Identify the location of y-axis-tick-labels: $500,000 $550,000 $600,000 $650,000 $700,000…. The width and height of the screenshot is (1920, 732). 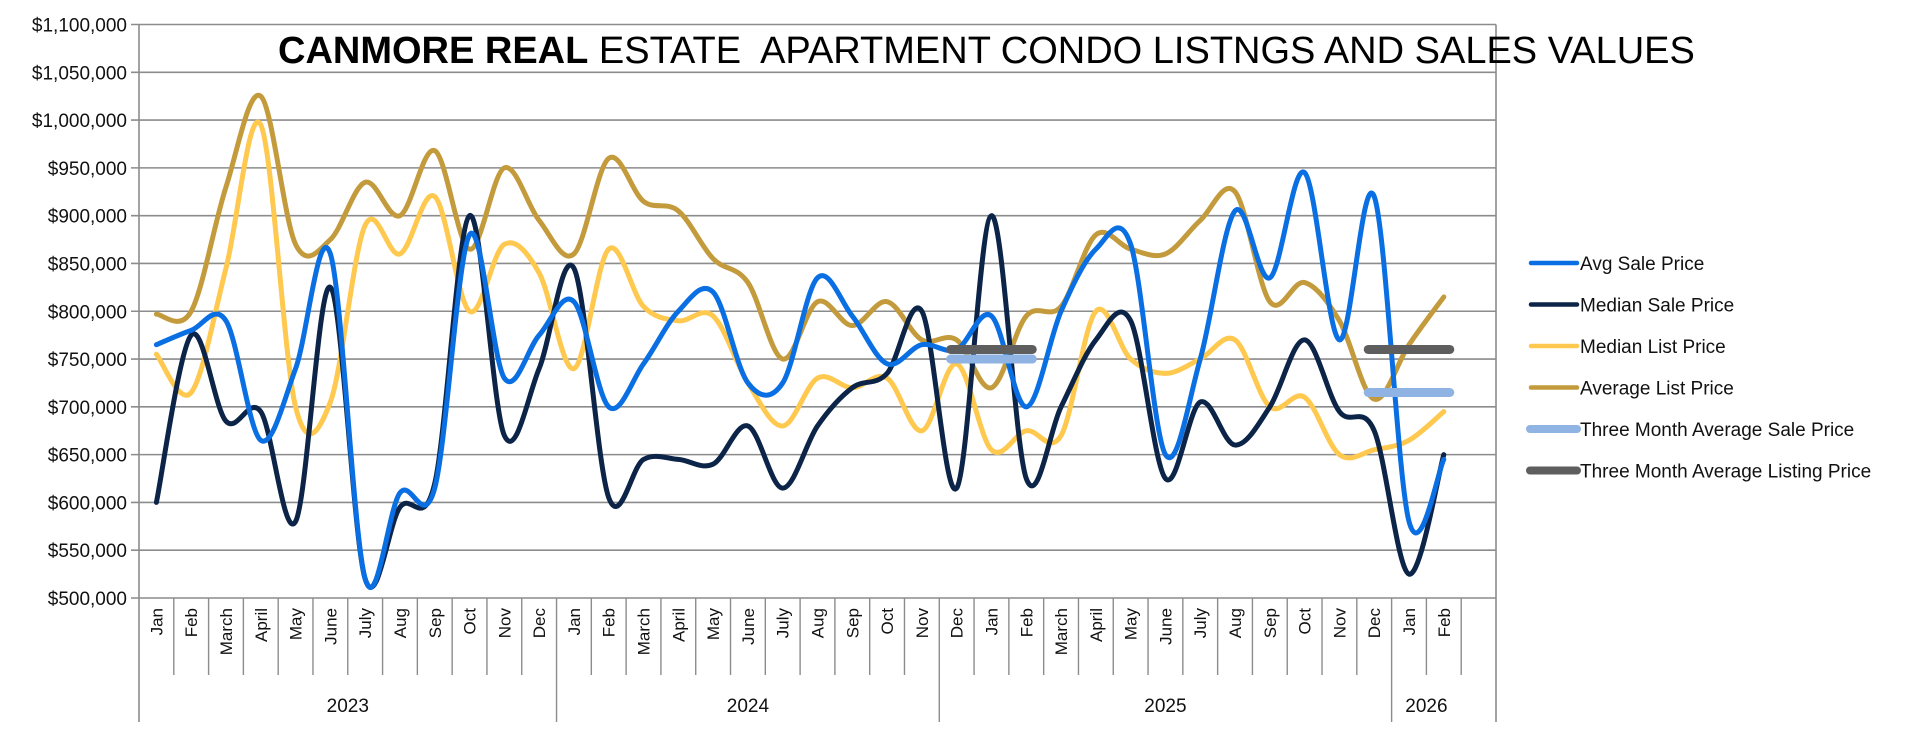
(79, 313).